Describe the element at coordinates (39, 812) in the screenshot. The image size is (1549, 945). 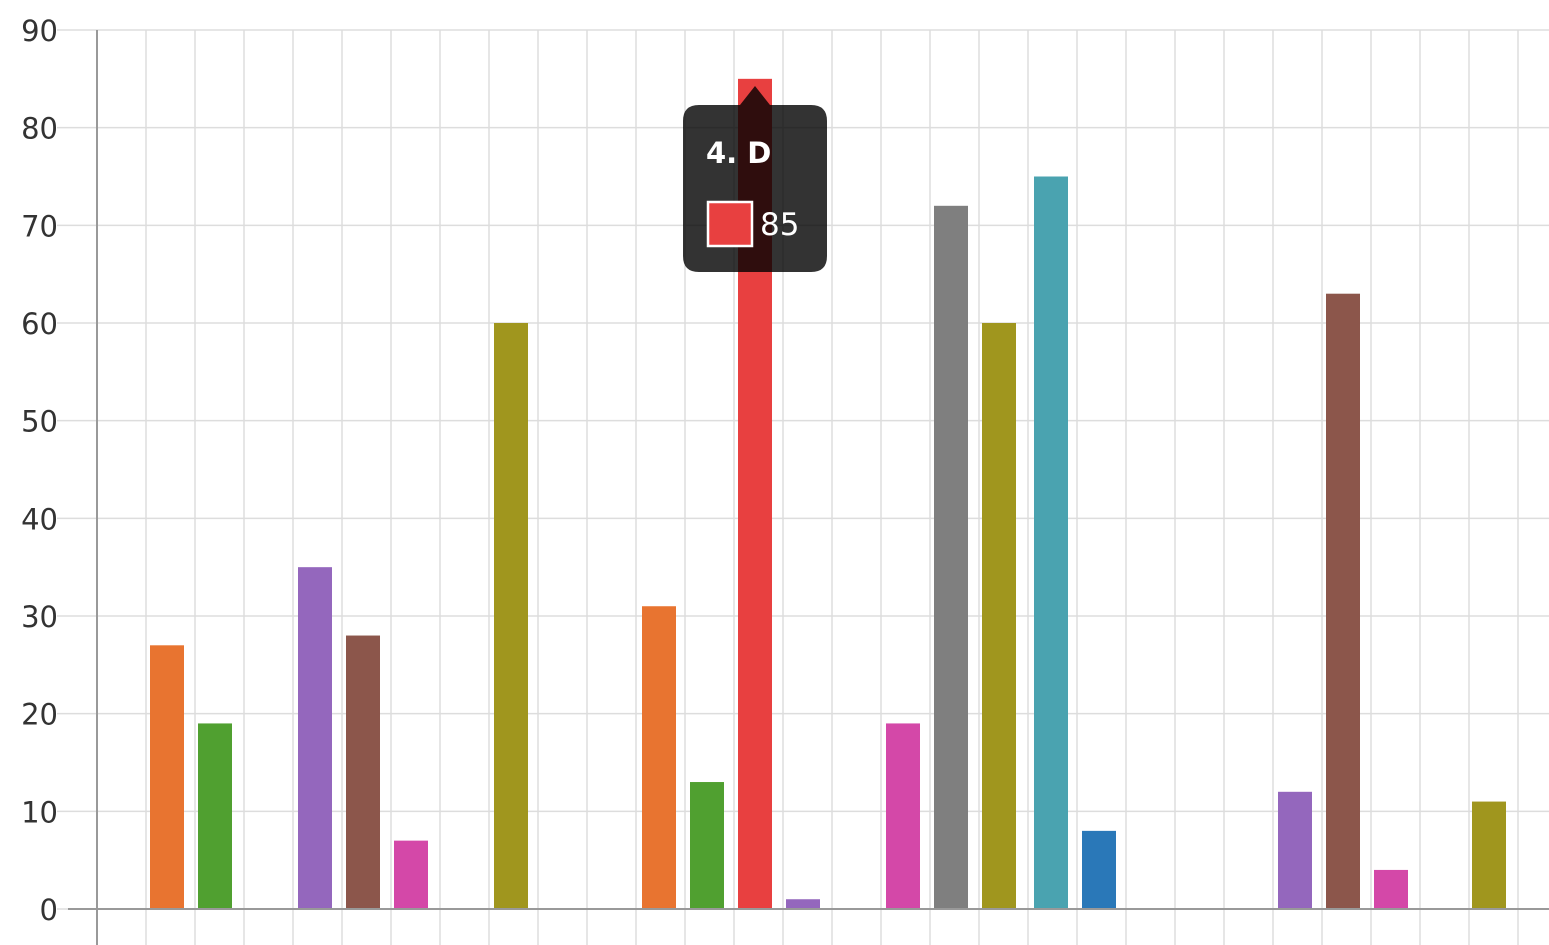
I see `y-tick-label: 10` at that location.